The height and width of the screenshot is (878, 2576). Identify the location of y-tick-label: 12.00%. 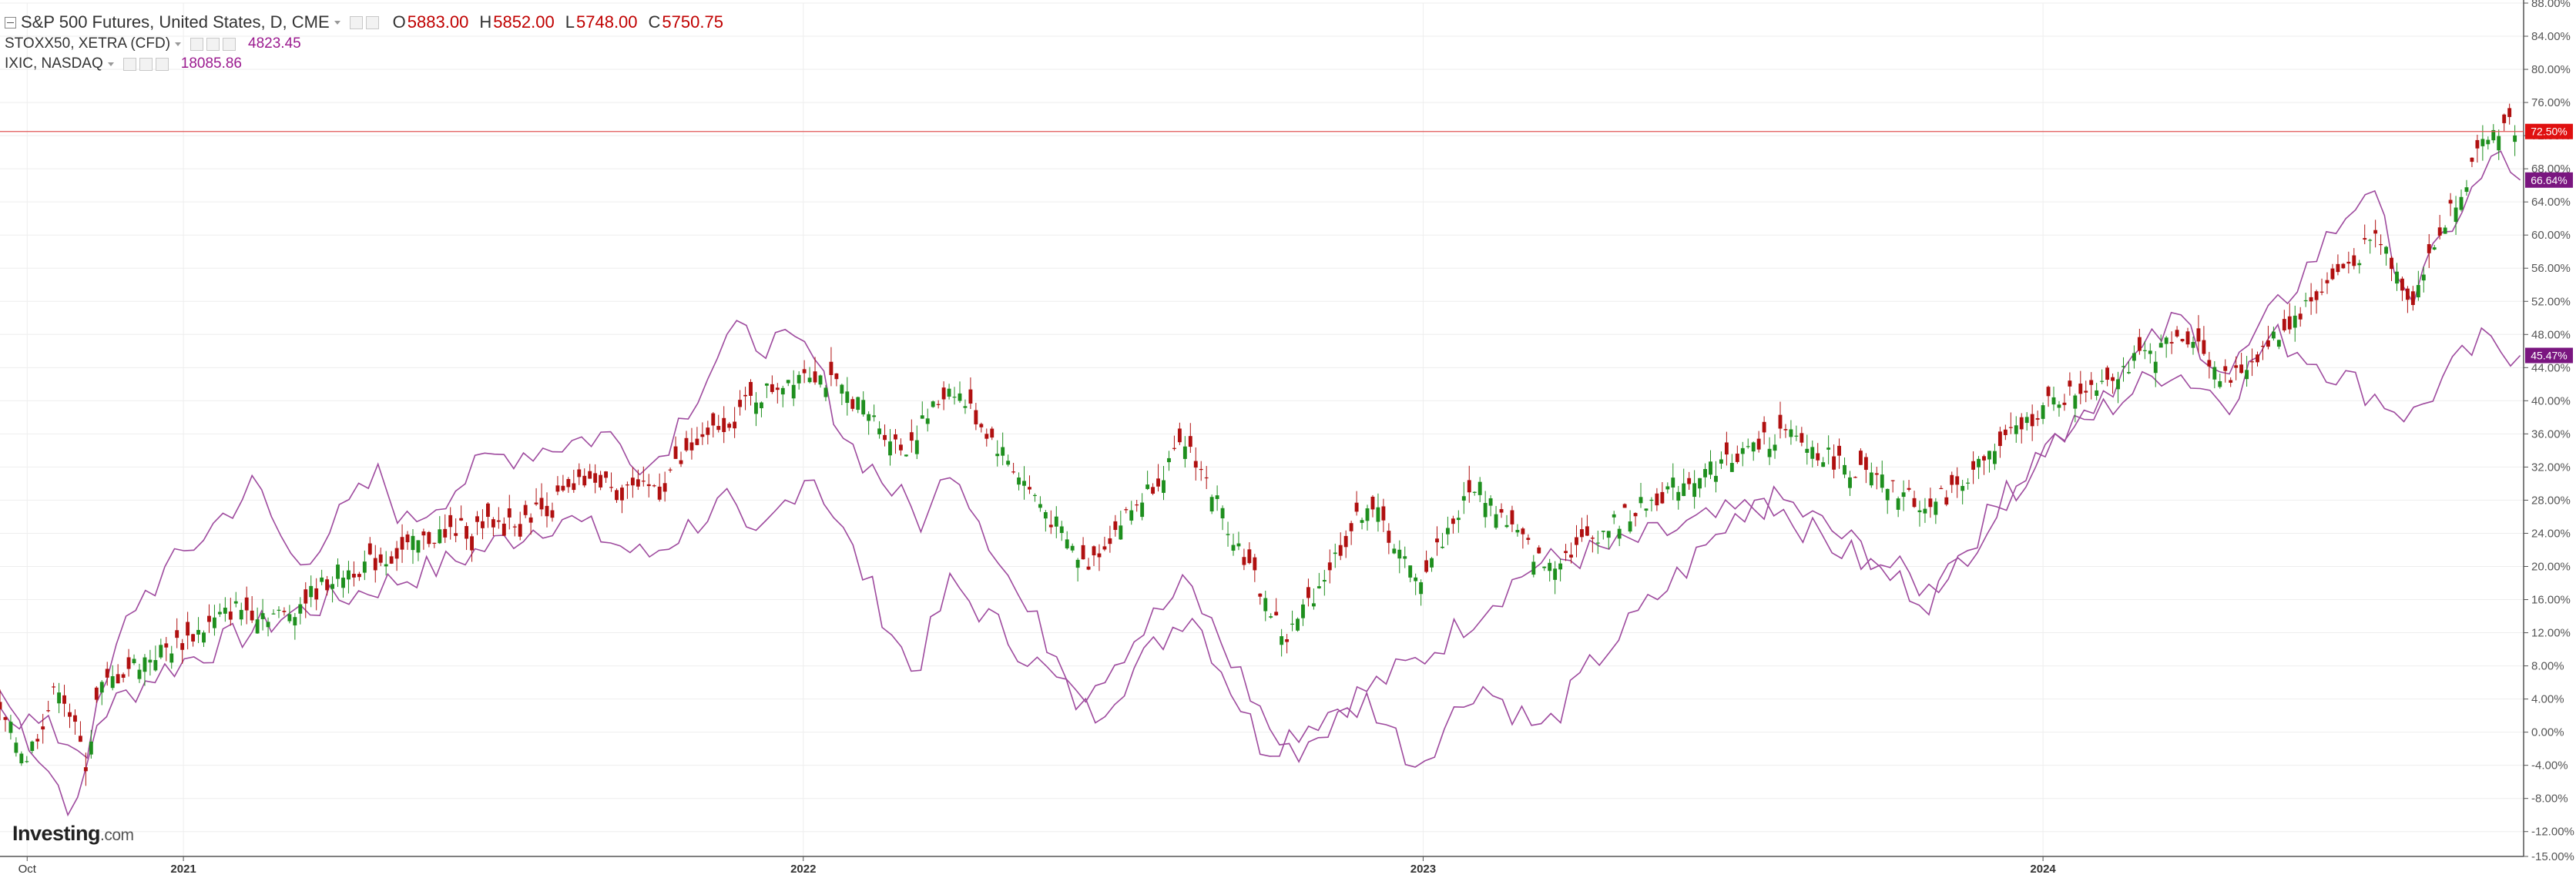
(2551, 633).